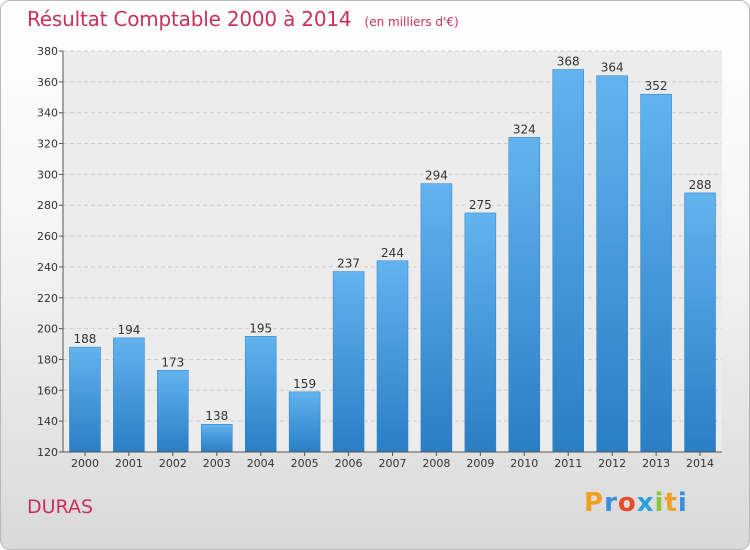 The width and height of the screenshot is (750, 550). I want to click on y-tick-label: 180, so click(47, 359).